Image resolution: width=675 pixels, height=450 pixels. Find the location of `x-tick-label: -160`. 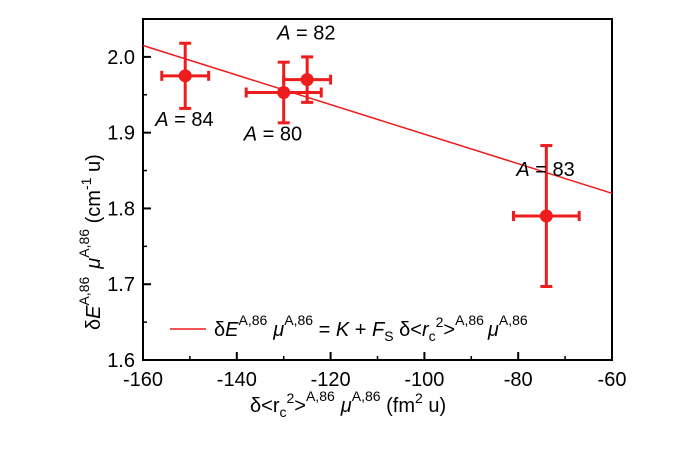

x-tick-label: -160 is located at coordinates (143, 380).